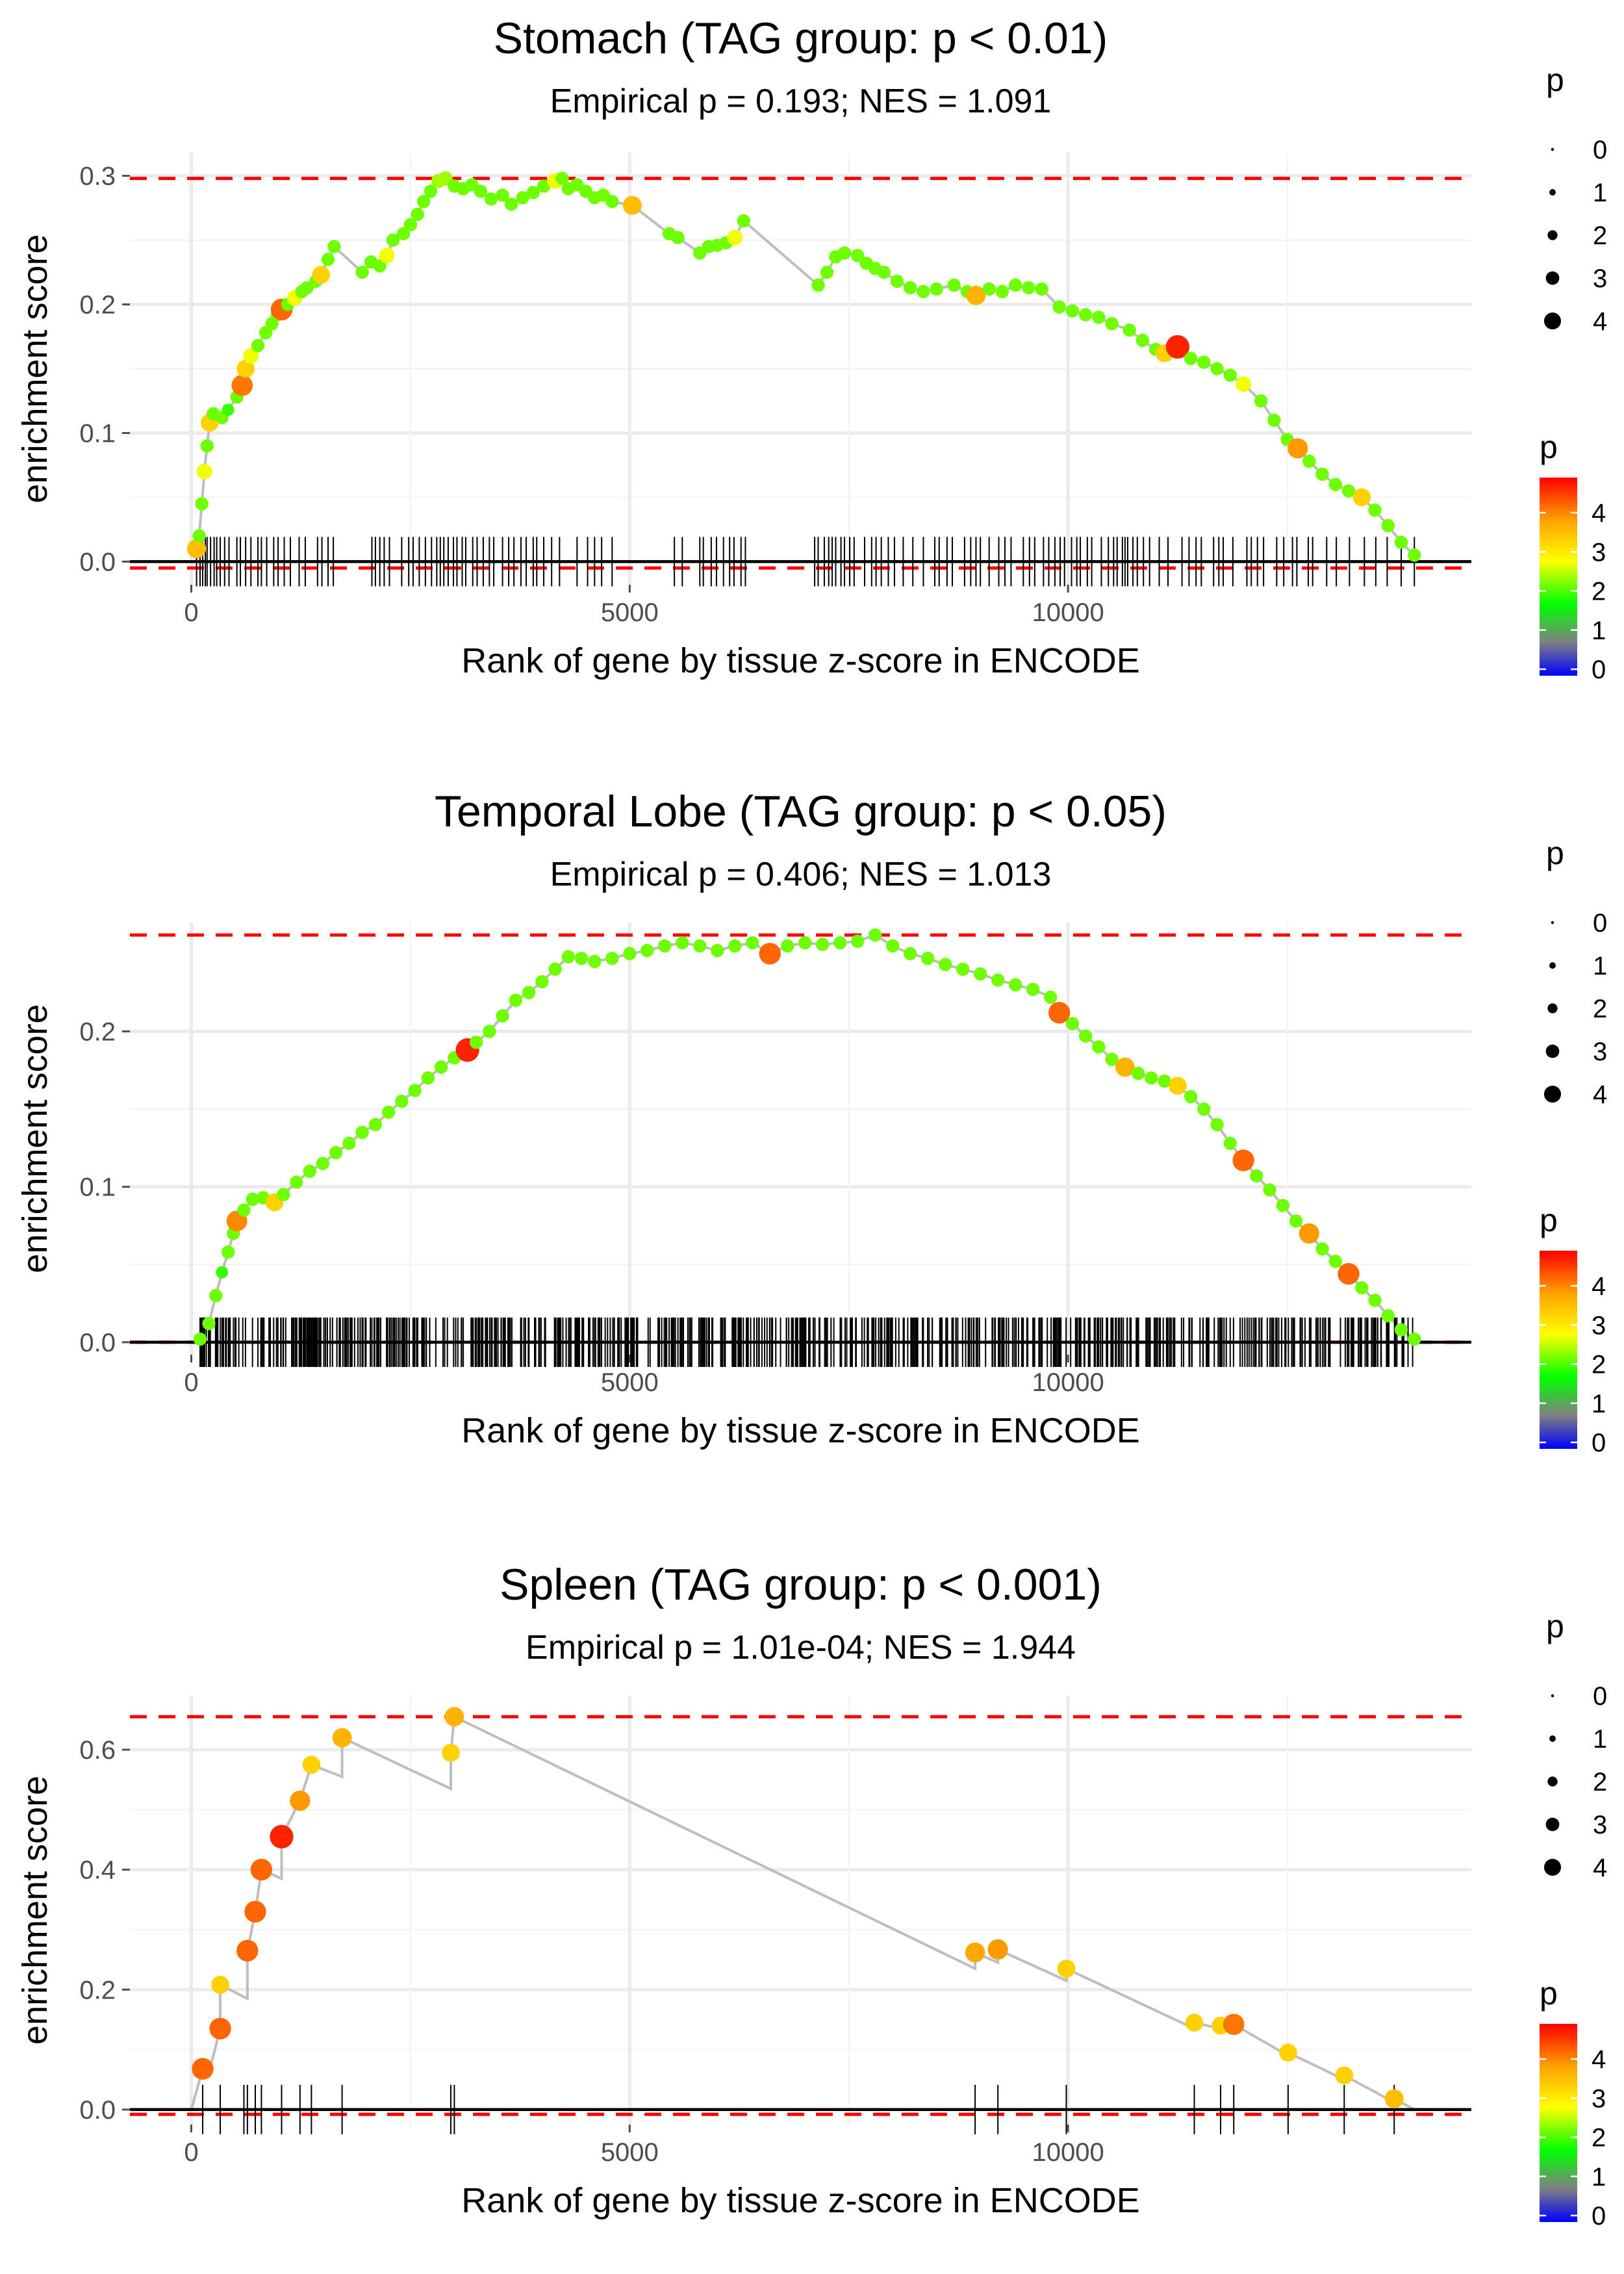 The height and width of the screenshot is (2274, 1624). Describe the element at coordinates (97, 1870) in the screenshot. I see `y-tick-label: 0.4` at that location.